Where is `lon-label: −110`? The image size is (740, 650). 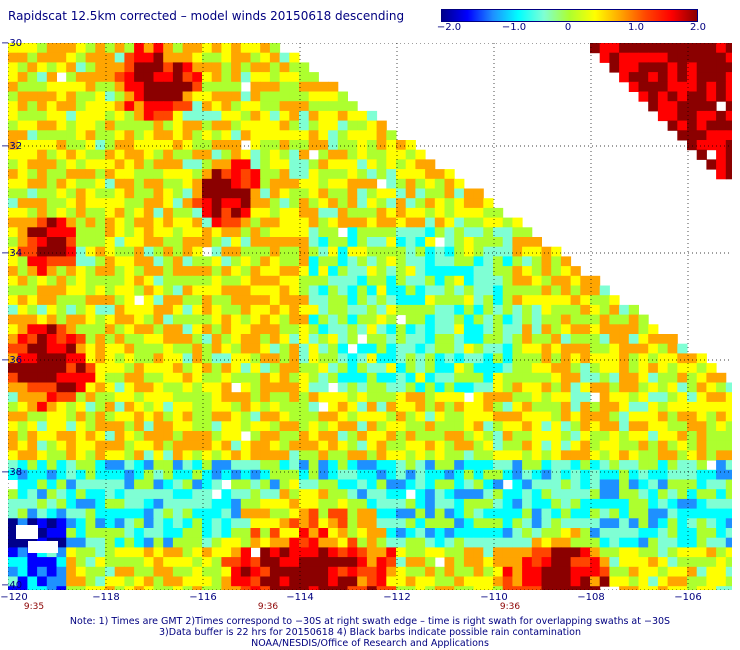
lon-label: −110 is located at coordinates (494, 597).